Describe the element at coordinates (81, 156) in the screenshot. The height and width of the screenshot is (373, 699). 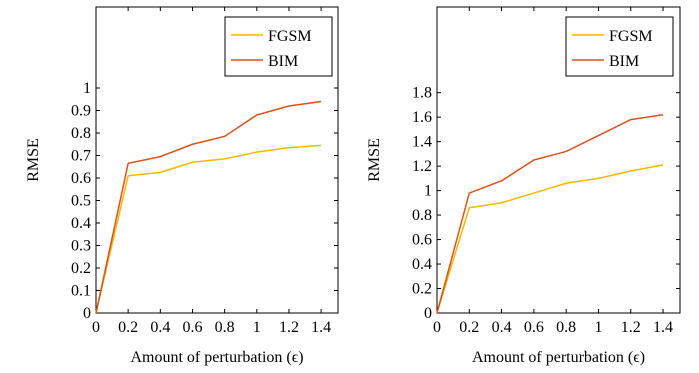
I see `y-tick-label: 0.7` at that location.